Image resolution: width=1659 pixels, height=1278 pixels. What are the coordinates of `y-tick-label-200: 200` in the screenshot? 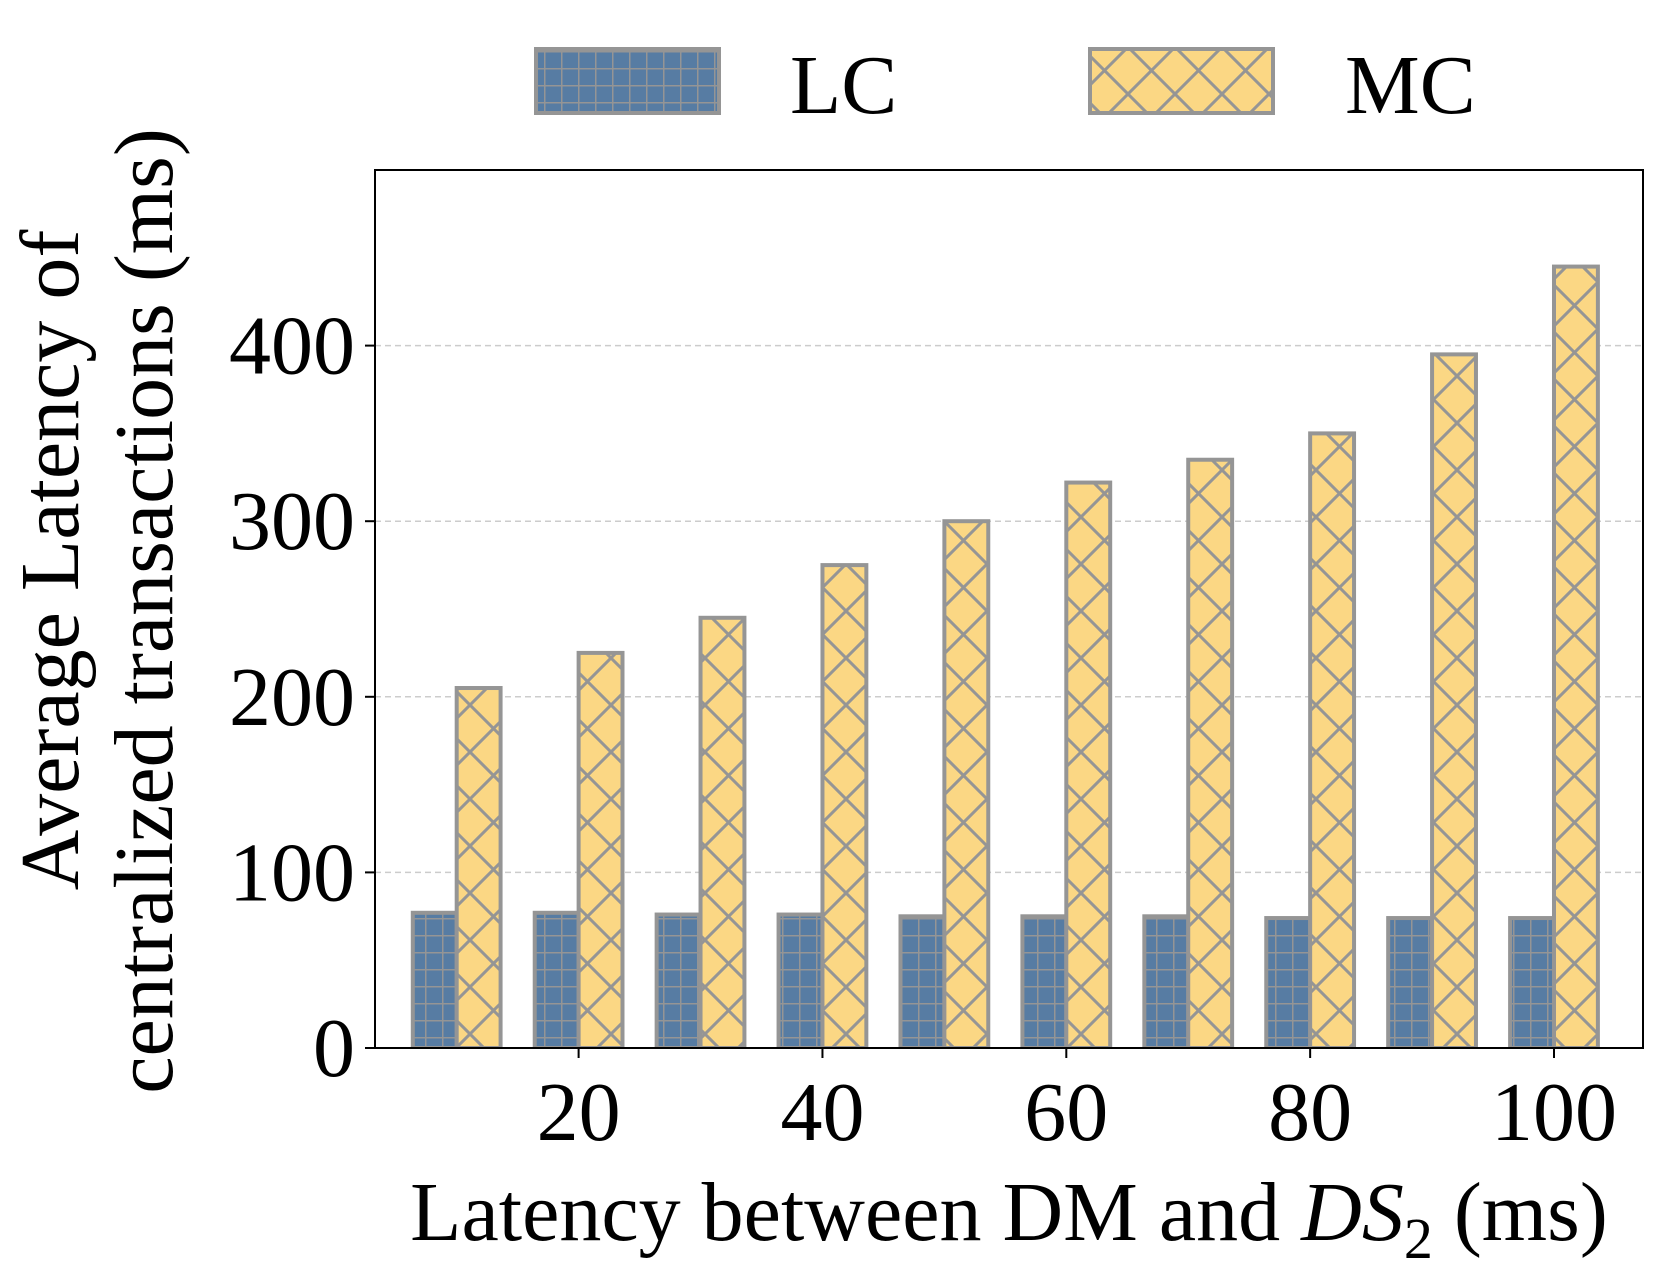 It's located at (292, 697).